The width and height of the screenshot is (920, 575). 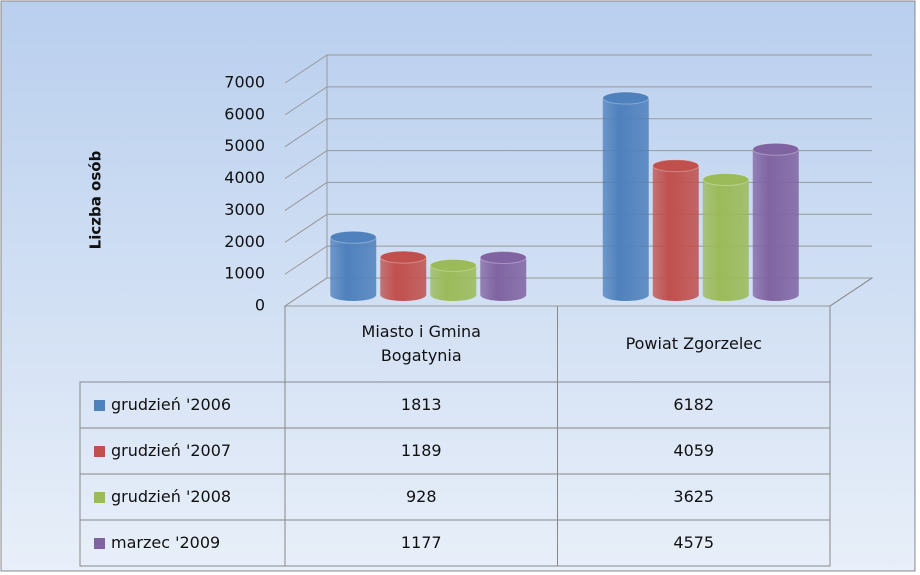 I want to click on category-label: Powiat Zgorzelec, so click(x=693, y=343).